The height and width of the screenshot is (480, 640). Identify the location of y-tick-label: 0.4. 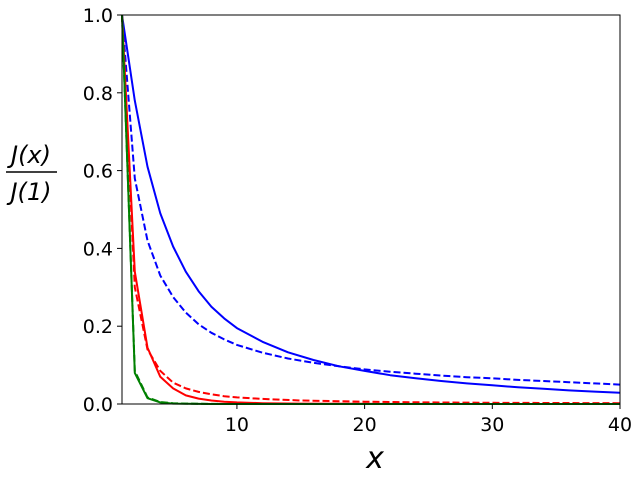
(98, 249).